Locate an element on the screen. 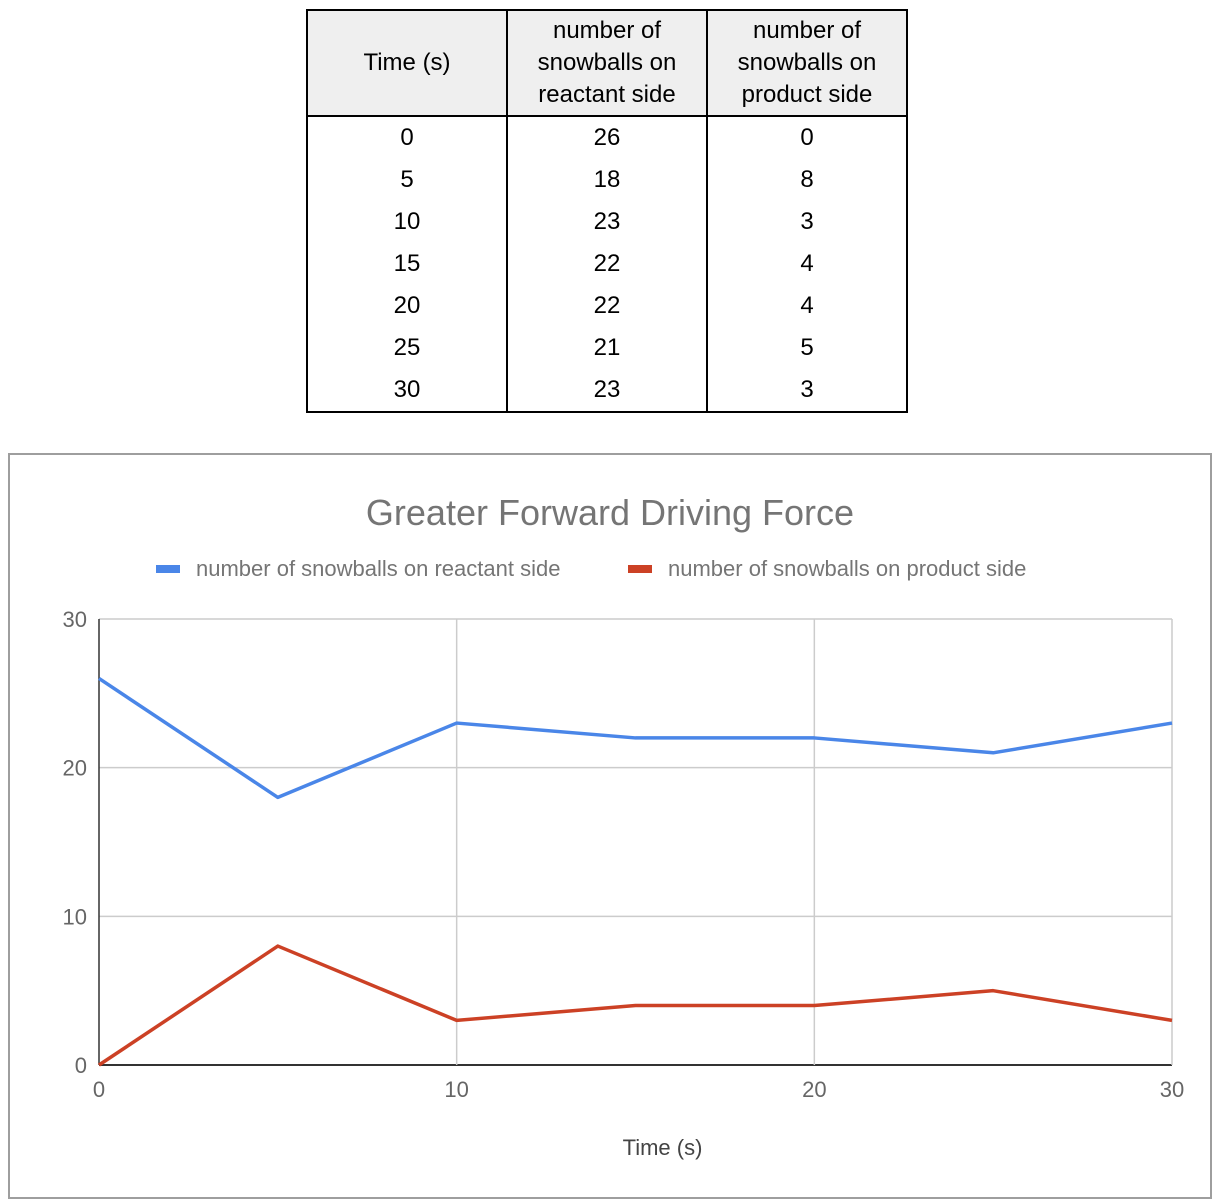 This screenshot has height=1204, width=1216. table-row: 0 26 0 is located at coordinates (607, 137).